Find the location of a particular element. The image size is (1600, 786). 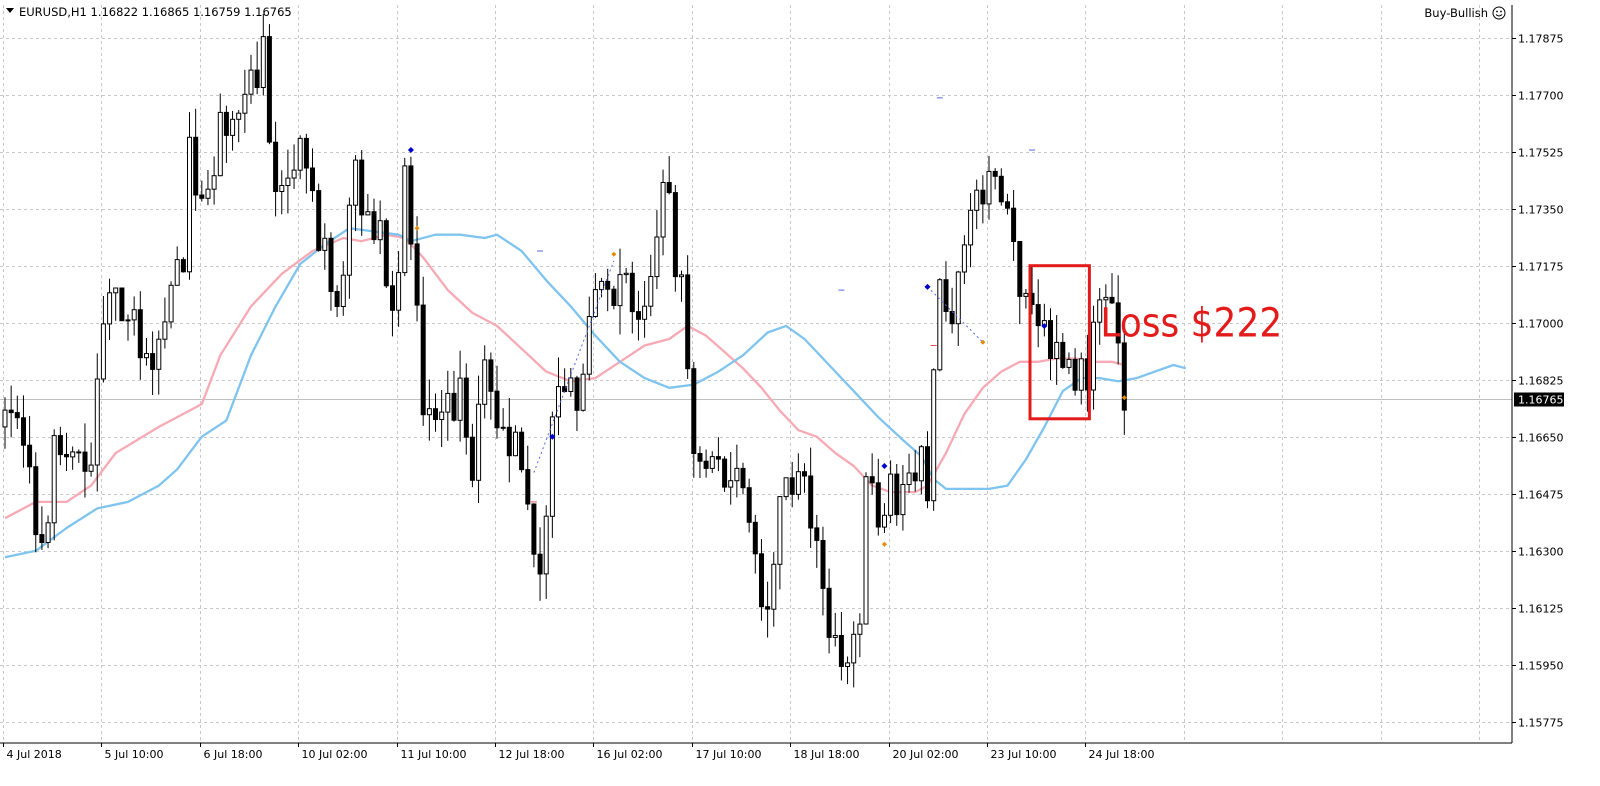

price-tick-label: 1.17525 is located at coordinates (1541, 153).